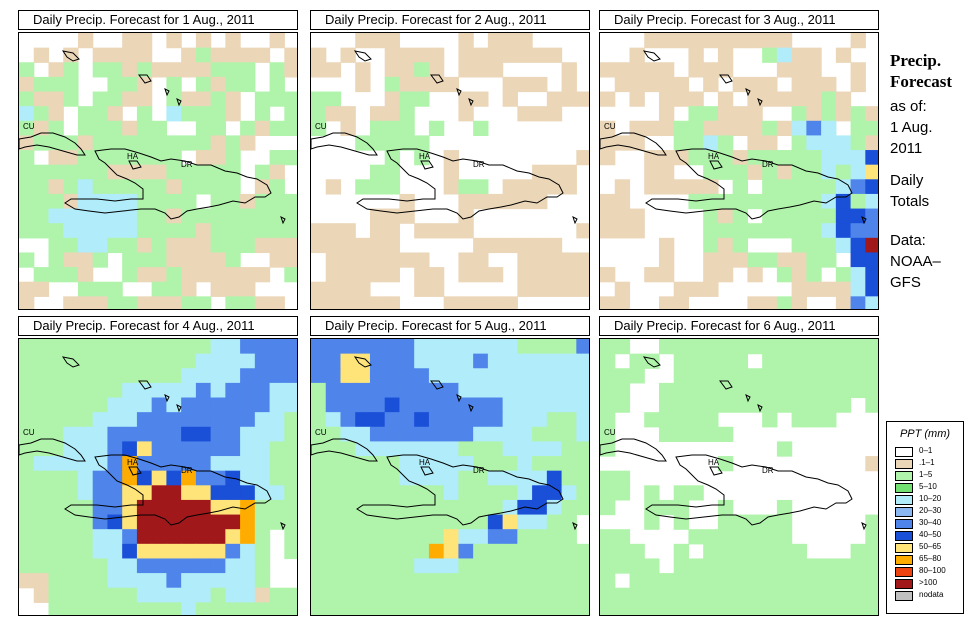 The image size is (975, 635). I want to click on panel-title: Daily Precip. Forecast for 4 Aug., 2011, so click(158, 326).